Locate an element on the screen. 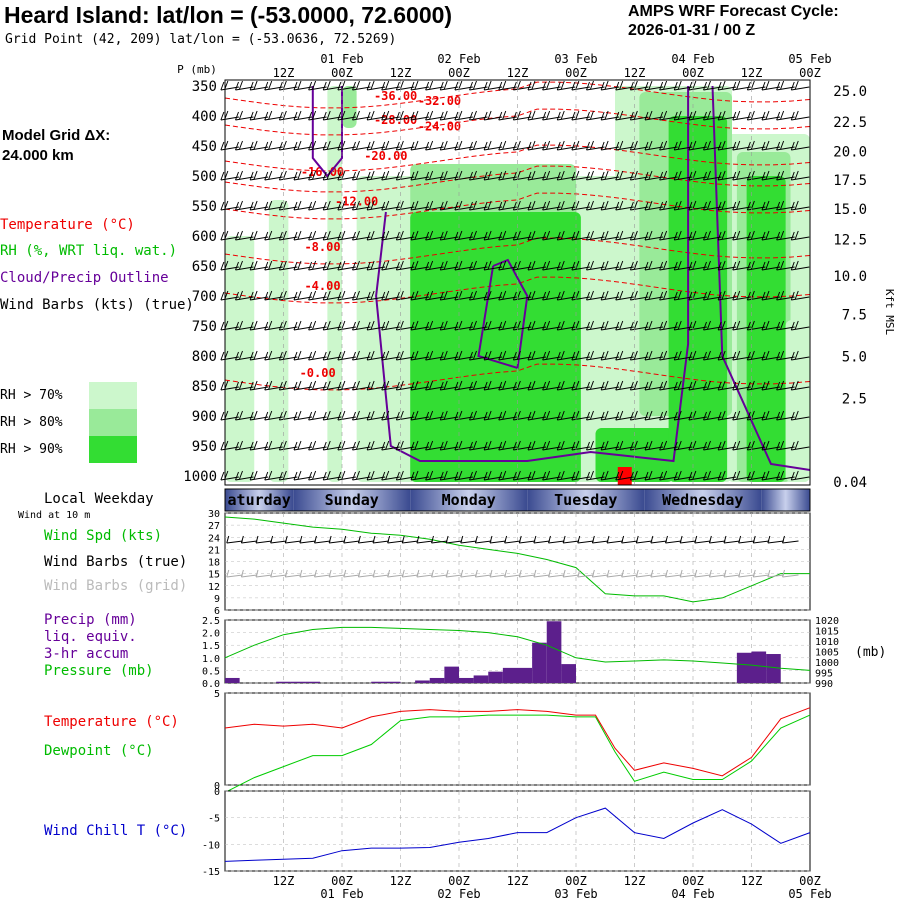 The height and width of the screenshot is (900, 900). pressure-tick-label: 950 is located at coordinates (204, 447).